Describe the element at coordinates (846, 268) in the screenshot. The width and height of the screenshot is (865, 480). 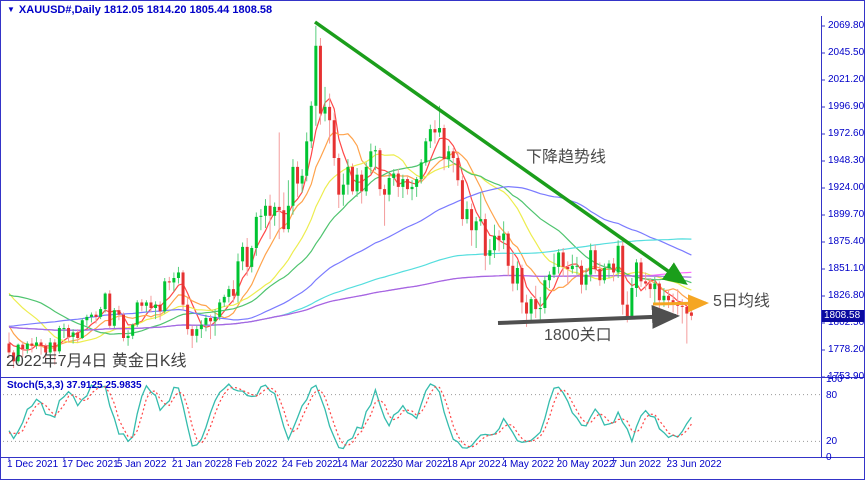
I see `price-axis-label: 1851.10` at that location.